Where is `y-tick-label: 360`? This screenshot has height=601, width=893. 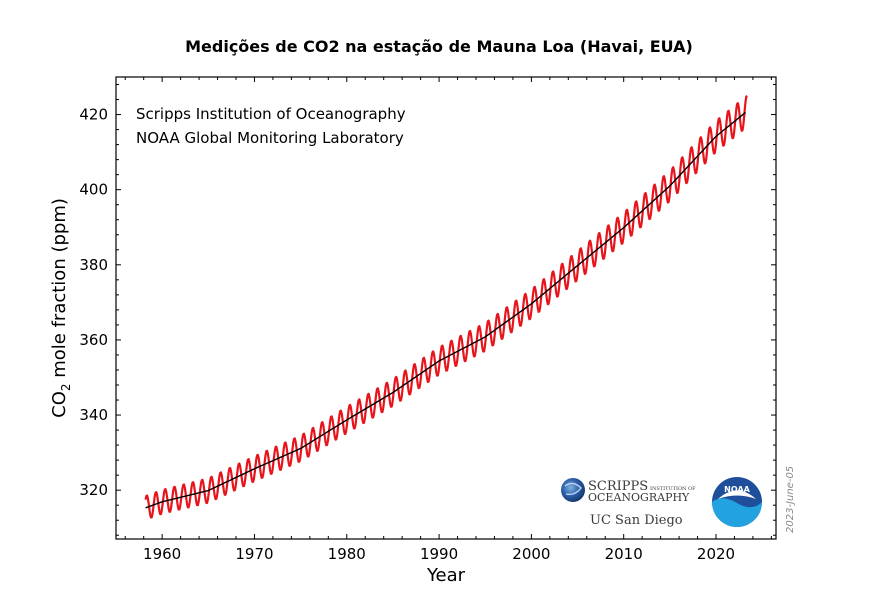 y-tick-label: 360 is located at coordinates (93, 340).